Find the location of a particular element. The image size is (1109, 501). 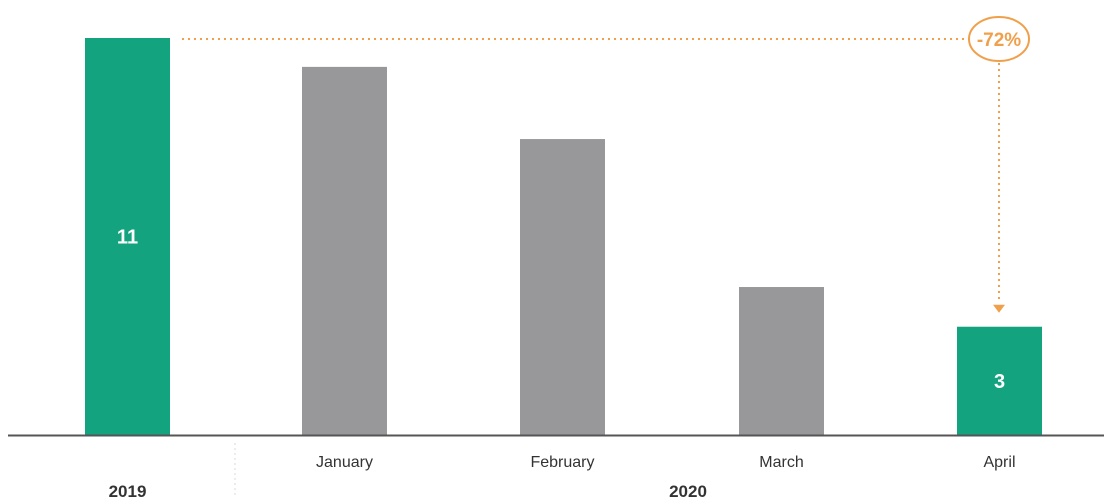

bar-value-label-april: 3 is located at coordinates (999, 382).